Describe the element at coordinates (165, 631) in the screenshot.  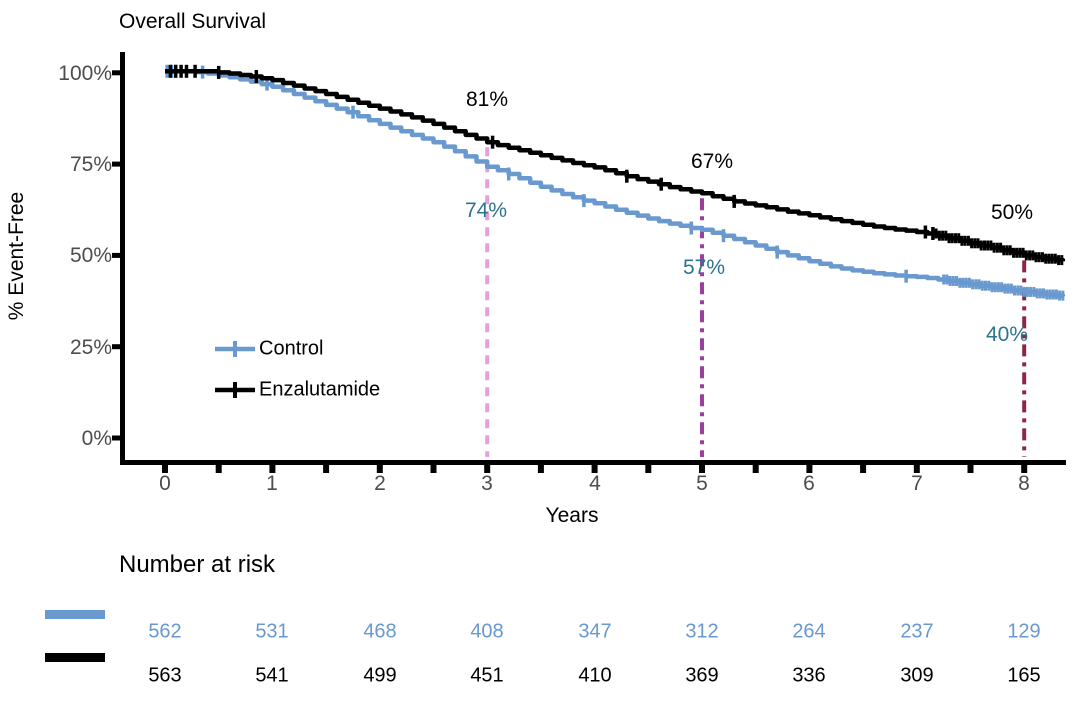
I see `risk-count: 562` at that location.